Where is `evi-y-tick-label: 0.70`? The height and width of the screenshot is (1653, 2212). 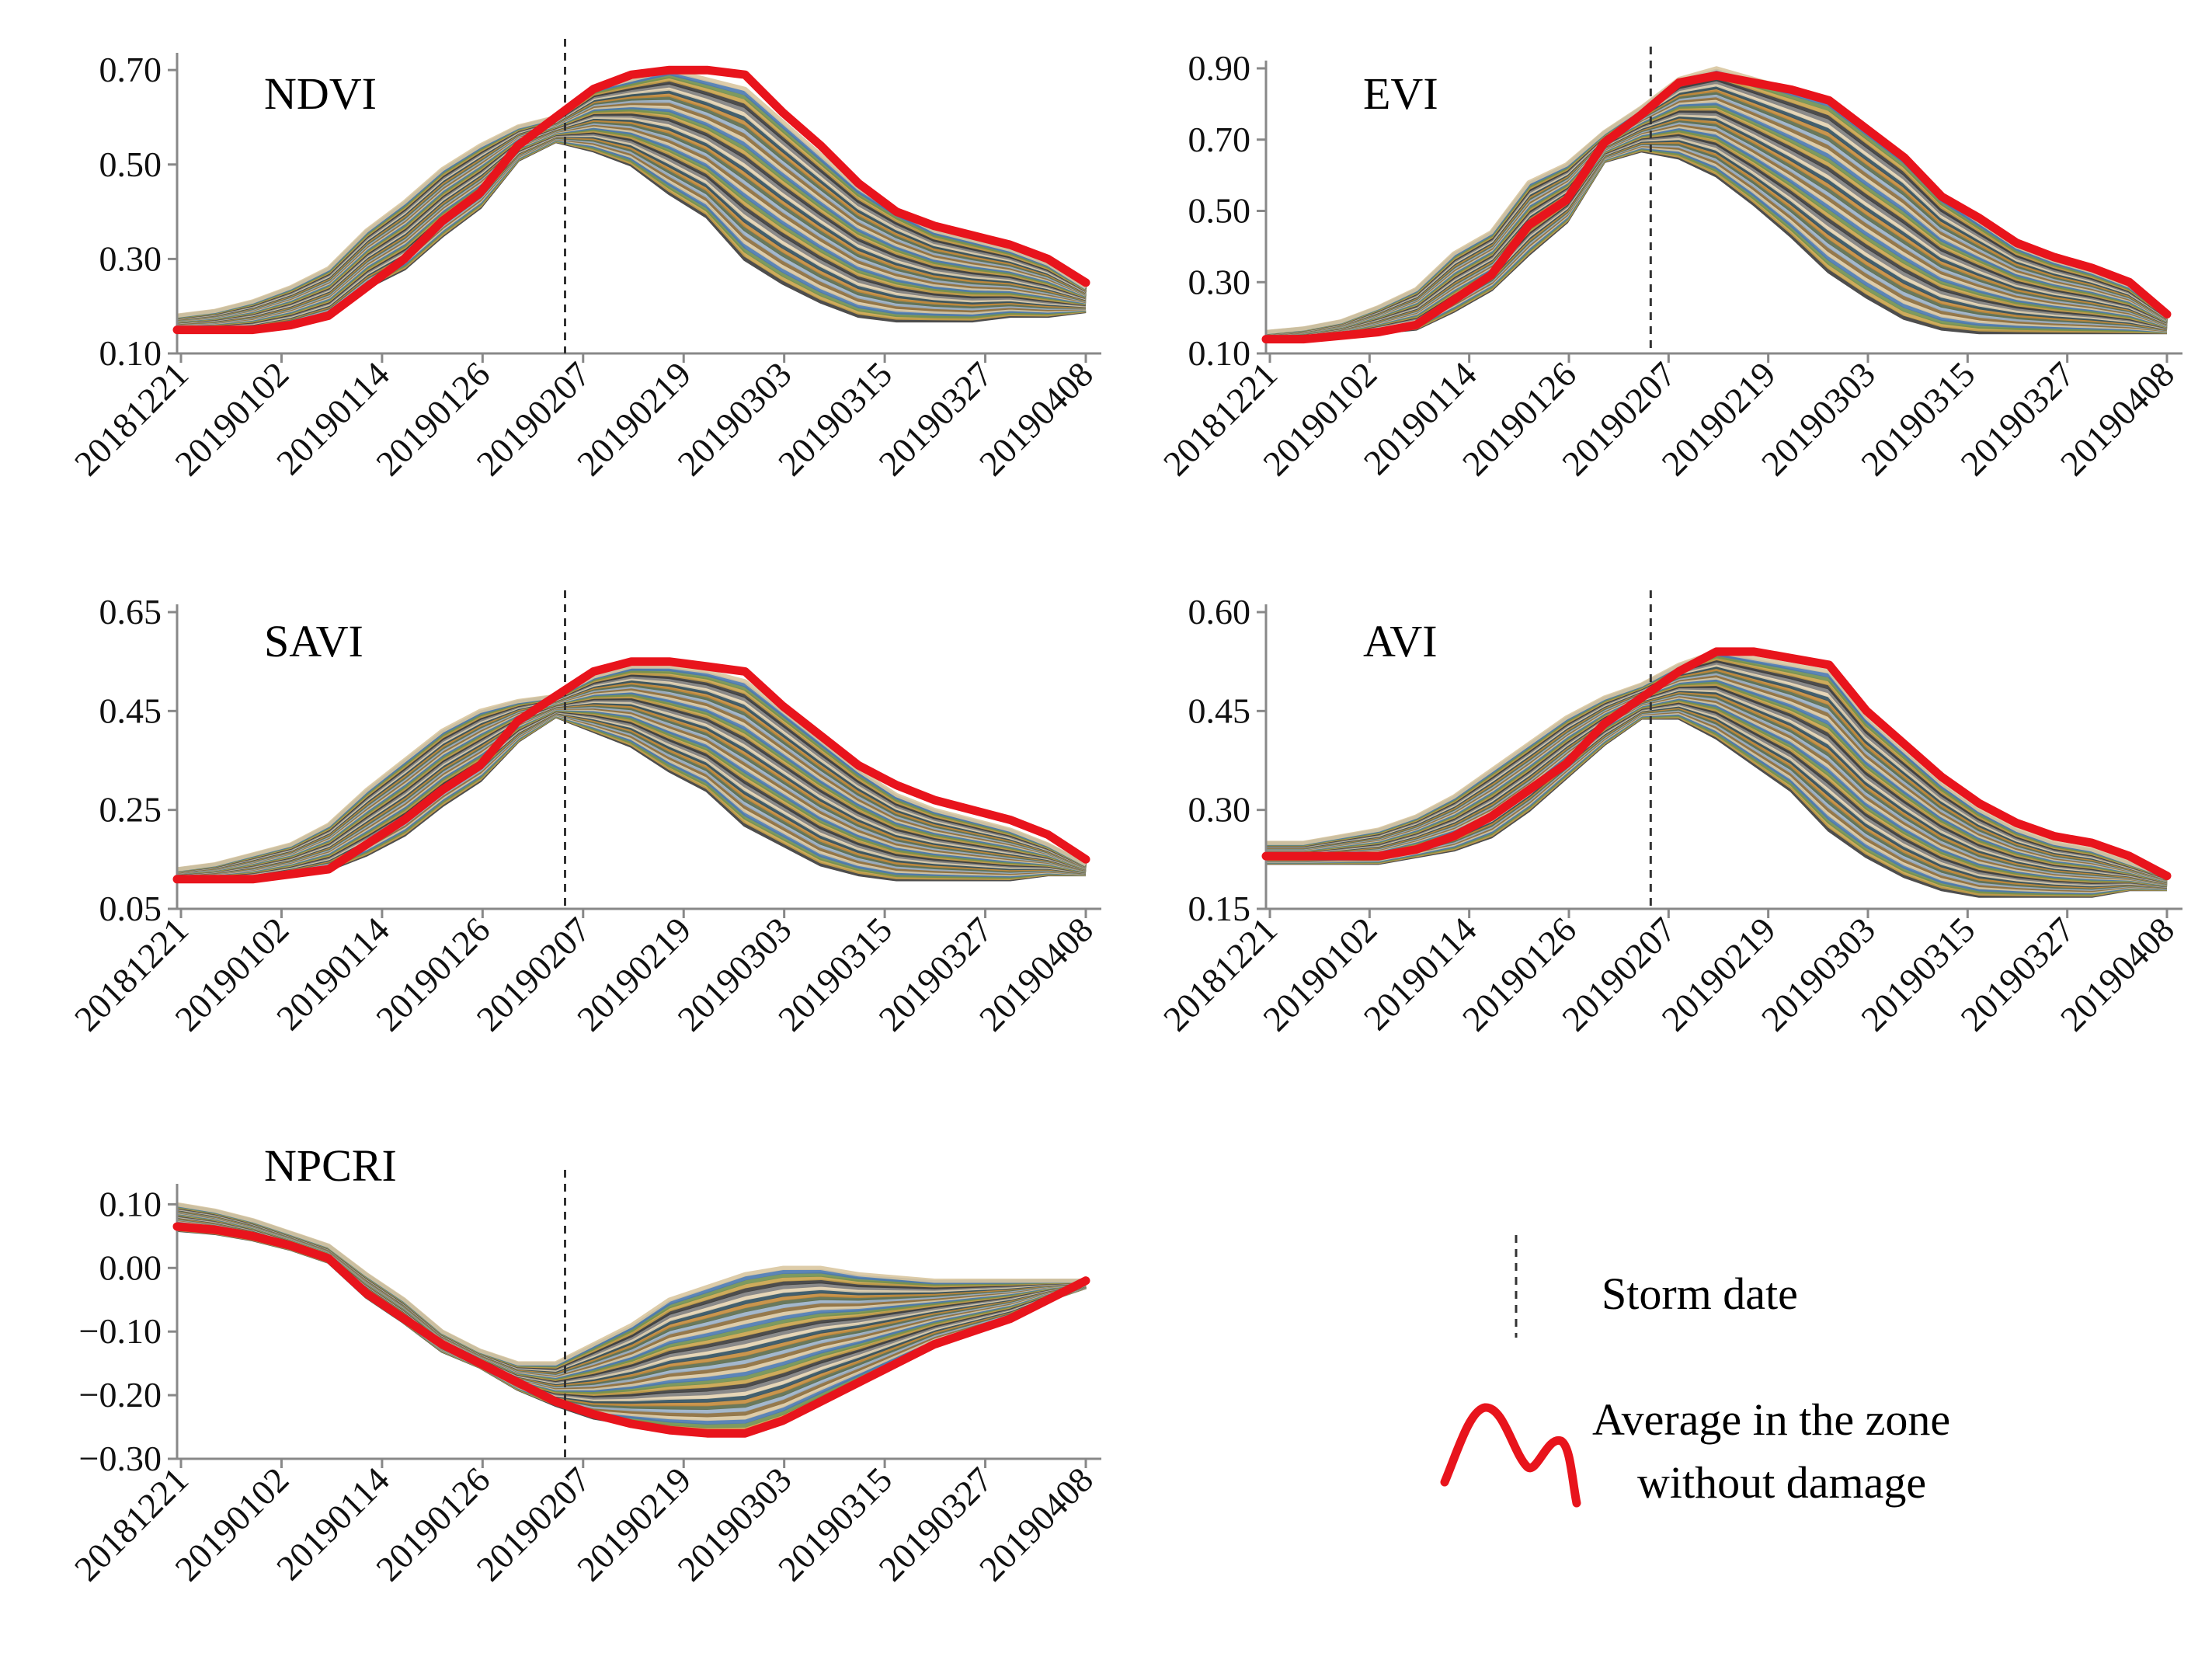
evi-y-tick-label: 0.70 is located at coordinates (1219, 139).